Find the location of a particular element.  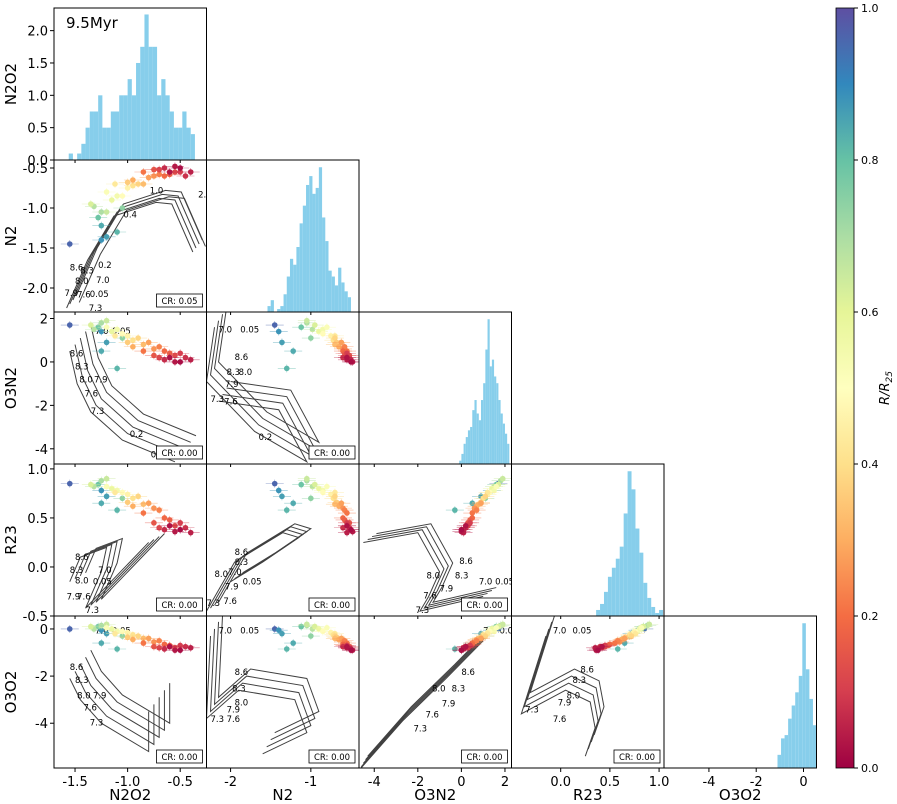

y-axis-label-O3O2: O3O2 is located at coordinates (11, 692).